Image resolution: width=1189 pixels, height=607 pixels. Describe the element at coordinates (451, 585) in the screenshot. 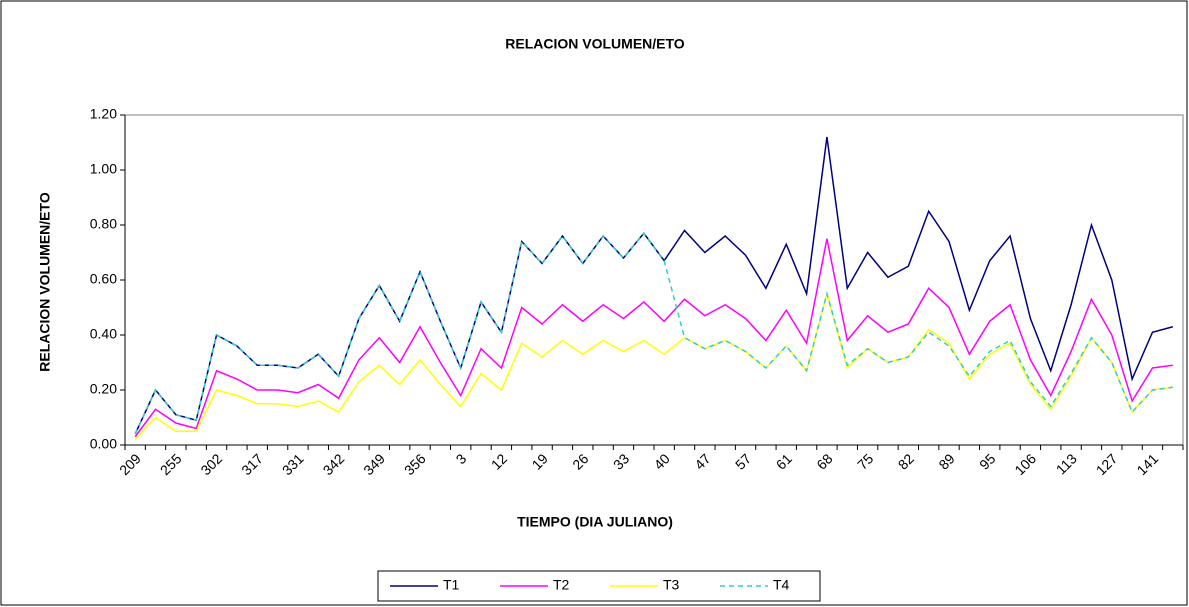

I see `legend-label: T1` at that location.